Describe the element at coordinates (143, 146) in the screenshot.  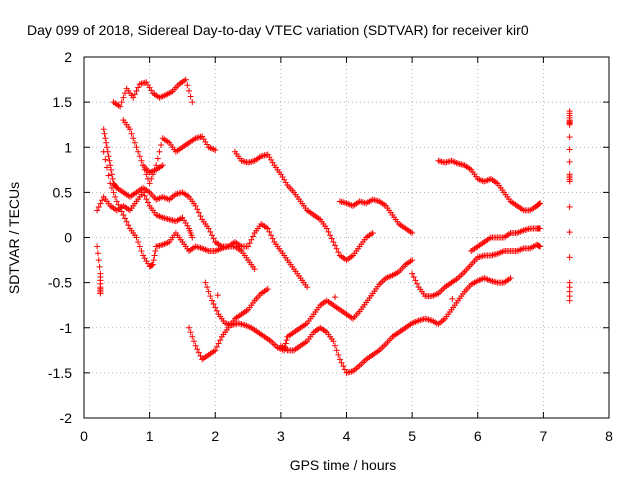
I see `series-arc-f` at that location.